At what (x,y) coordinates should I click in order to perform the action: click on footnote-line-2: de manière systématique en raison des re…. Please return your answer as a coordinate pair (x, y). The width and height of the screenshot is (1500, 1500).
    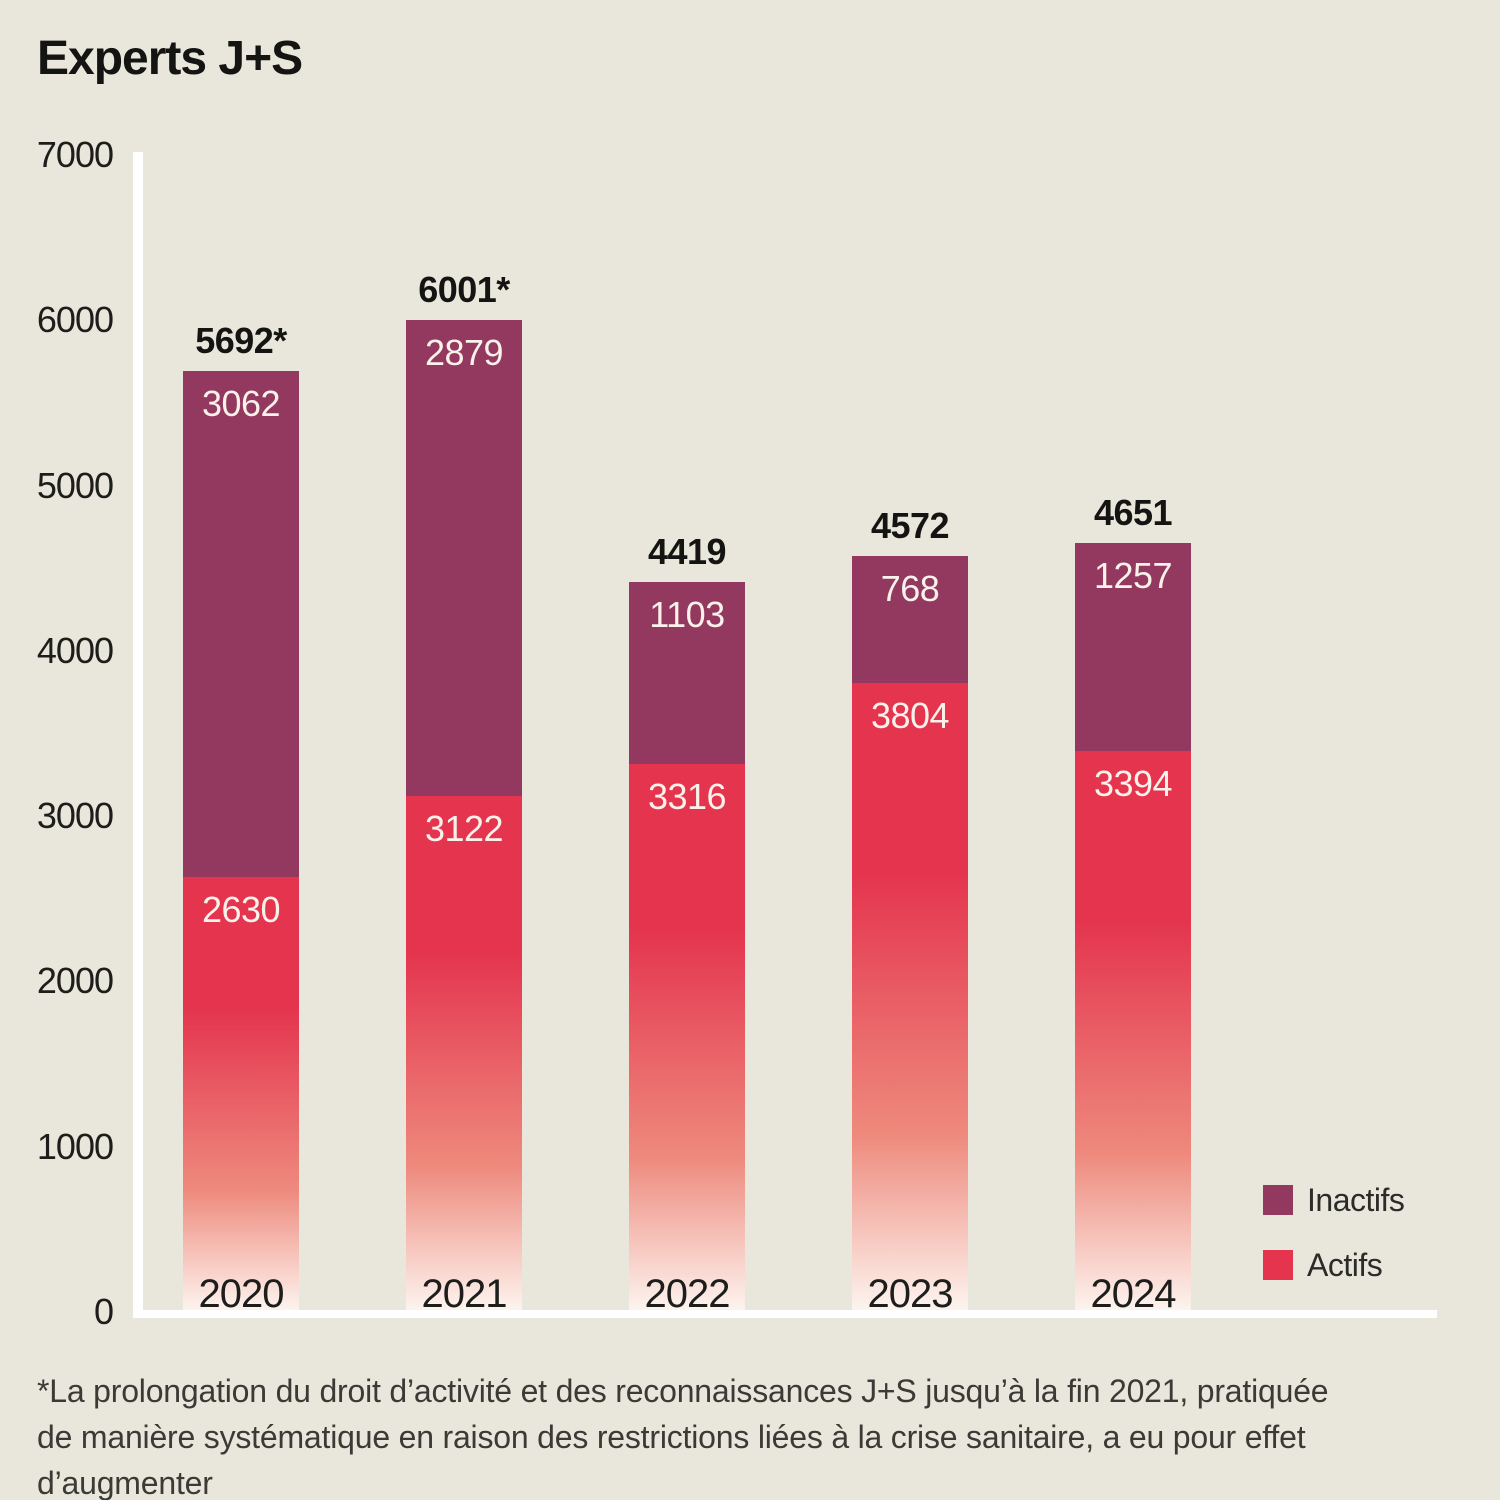
    Looking at the image, I should click on (671, 1459).